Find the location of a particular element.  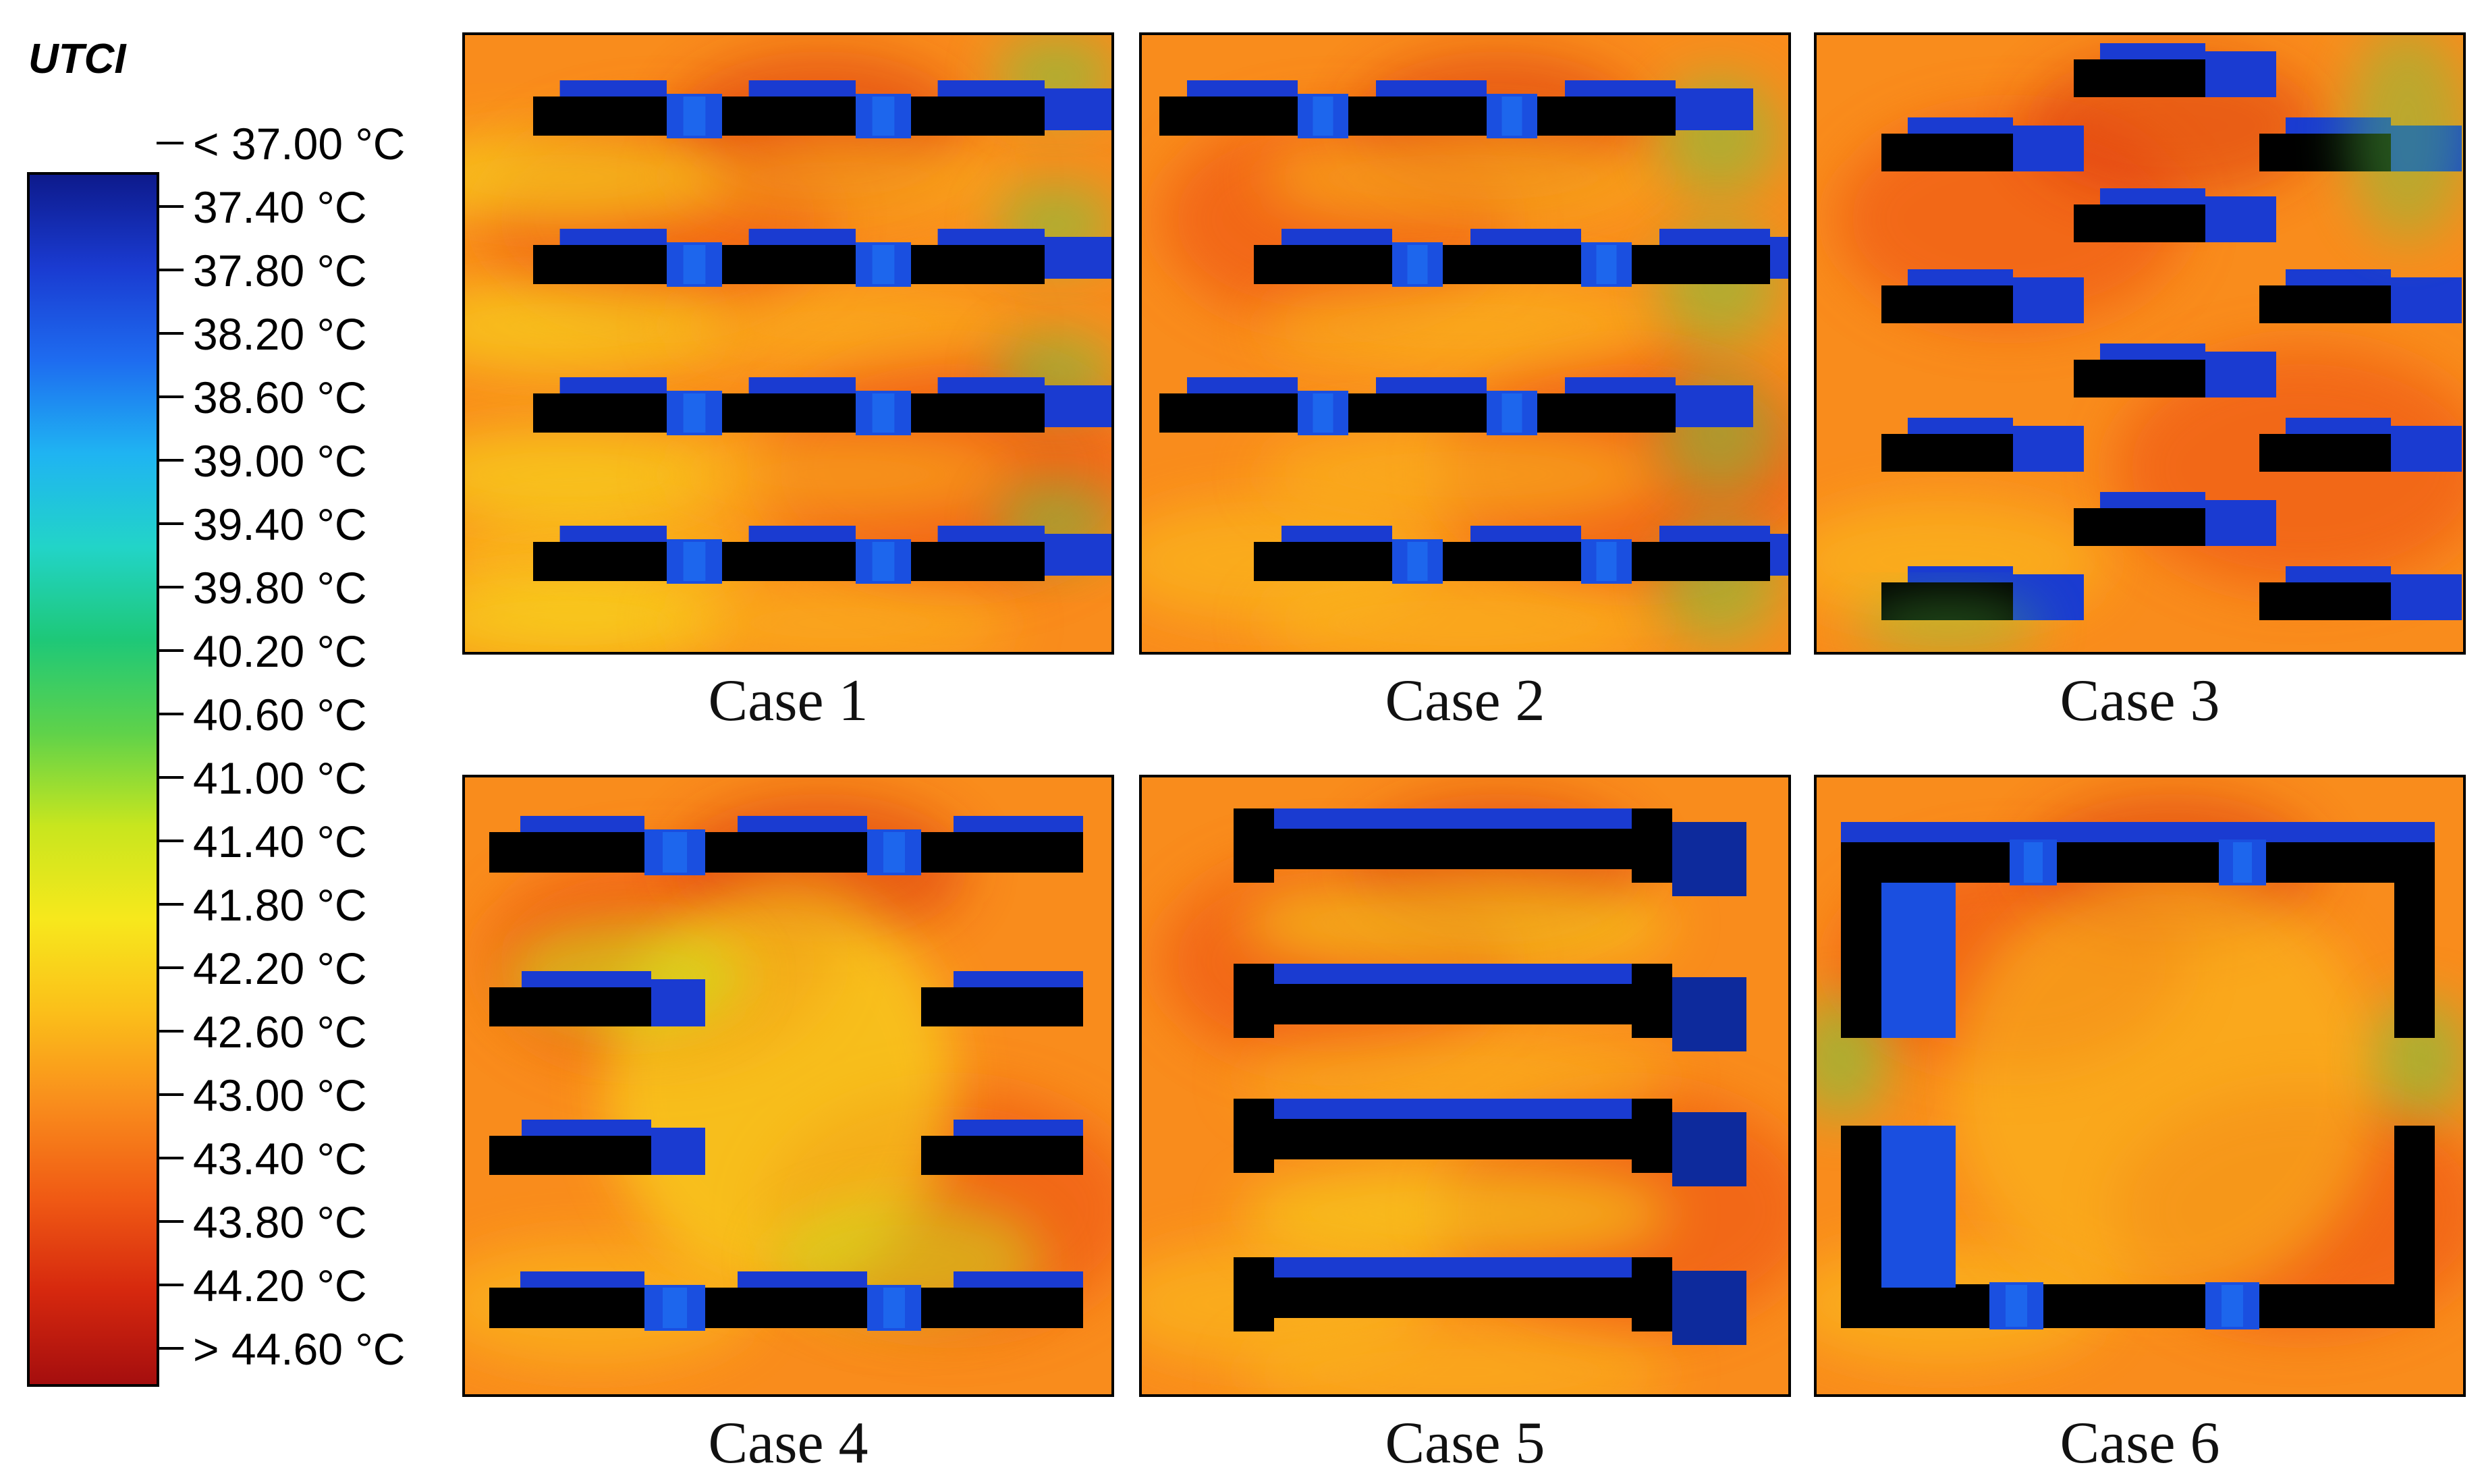

colorbar-tick-label: 40.60 °C is located at coordinates (280, 715).